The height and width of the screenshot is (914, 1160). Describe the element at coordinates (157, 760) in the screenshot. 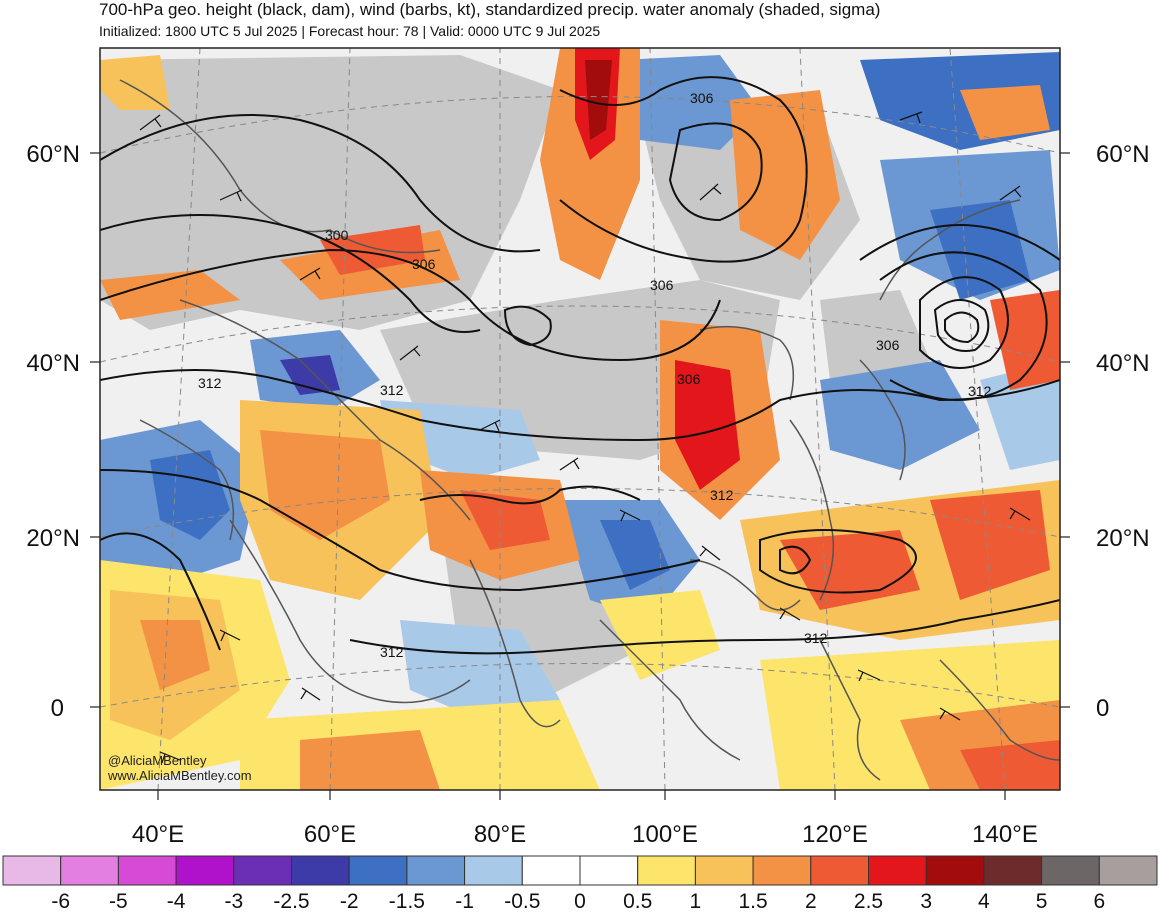

I see `credit-handle: @AliciaMBentley` at that location.